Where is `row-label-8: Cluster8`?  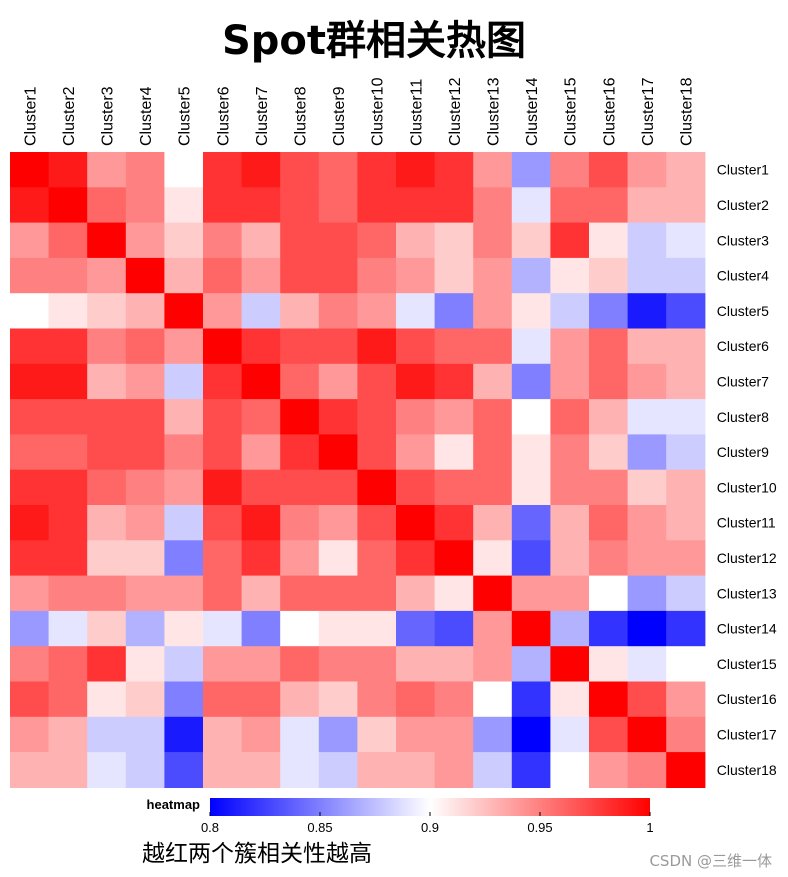
row-label-8: Cluster8 is located at coordinates (743, 417).